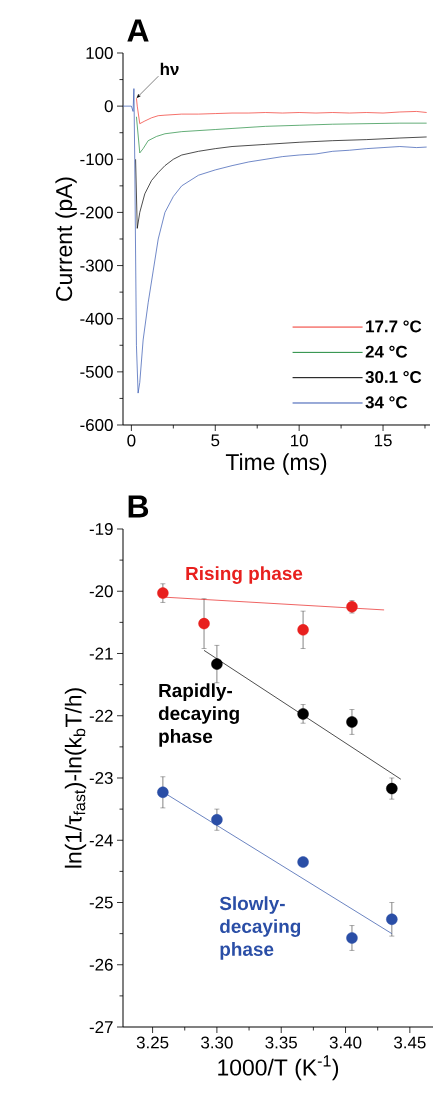  Describe the element at coordinates (96, 424) in the screenshot. I see `y-tick-label: -600` at that location.